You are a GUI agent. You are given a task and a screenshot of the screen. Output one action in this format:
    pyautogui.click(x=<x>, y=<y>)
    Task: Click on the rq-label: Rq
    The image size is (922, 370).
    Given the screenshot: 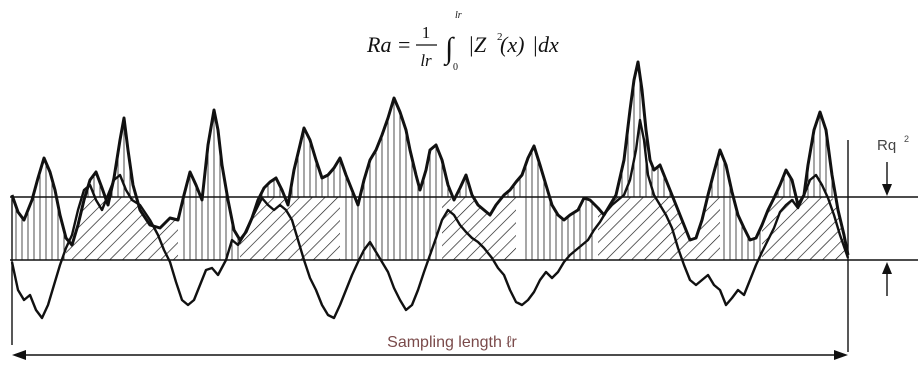 What is the action you would take?
    pyautogui.click(x=886, y=145)
    